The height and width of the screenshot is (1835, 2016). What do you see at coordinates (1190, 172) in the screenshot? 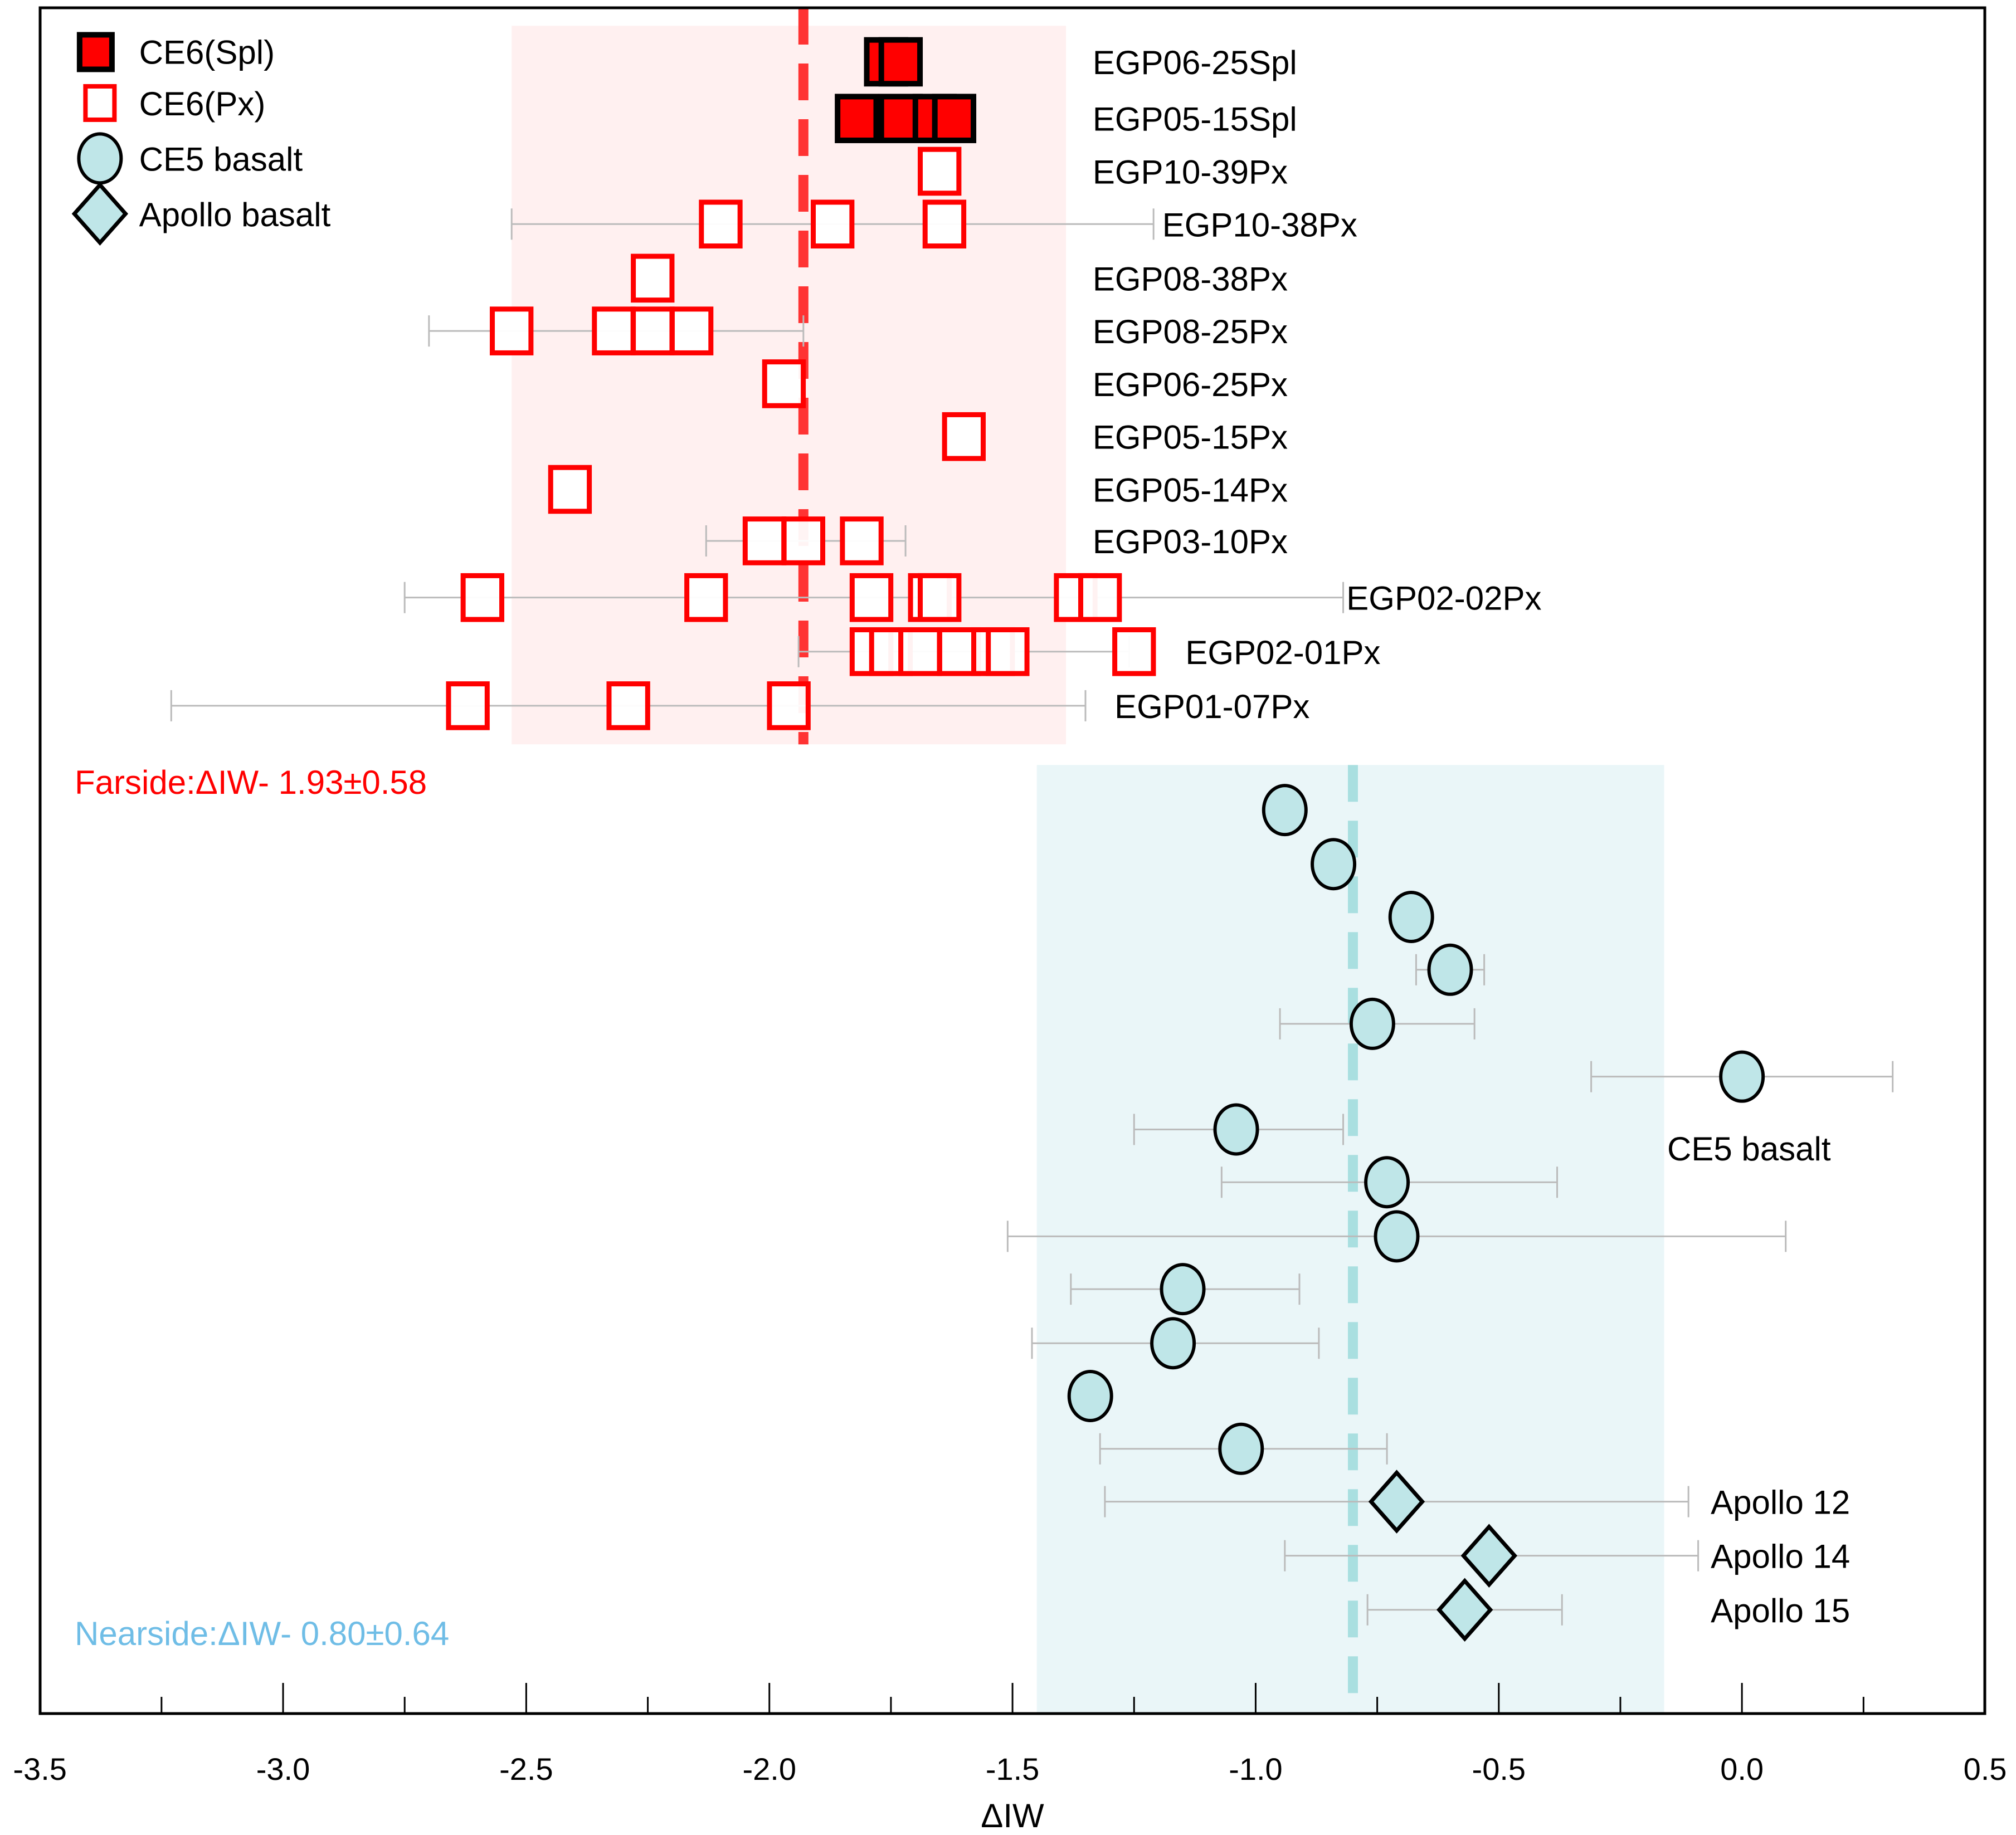
I see `row-label-EGP10-39Px: EGP10-39Px` at bounding box center [1190, 172].